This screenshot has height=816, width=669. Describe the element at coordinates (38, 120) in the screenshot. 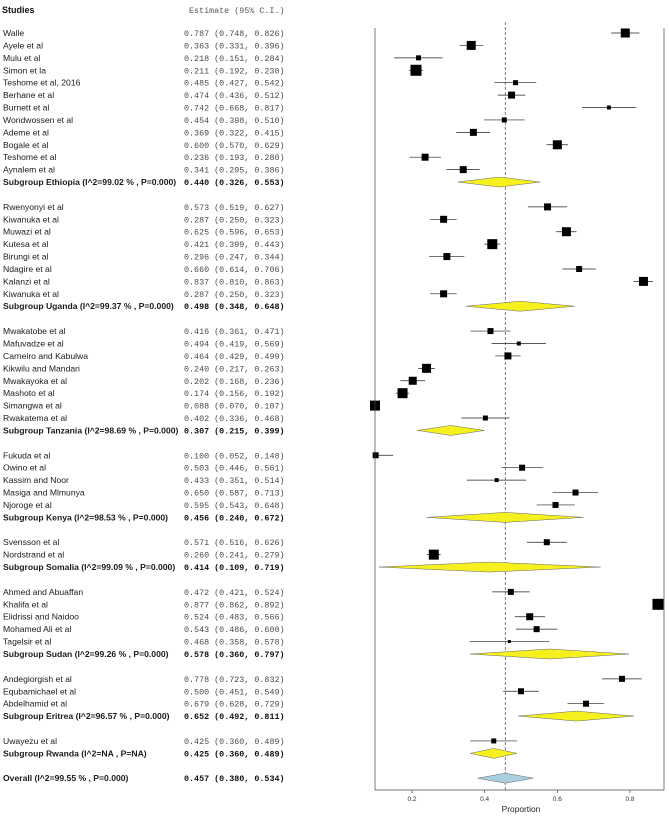

I see `study-name: Wondwossen et al` at that location.